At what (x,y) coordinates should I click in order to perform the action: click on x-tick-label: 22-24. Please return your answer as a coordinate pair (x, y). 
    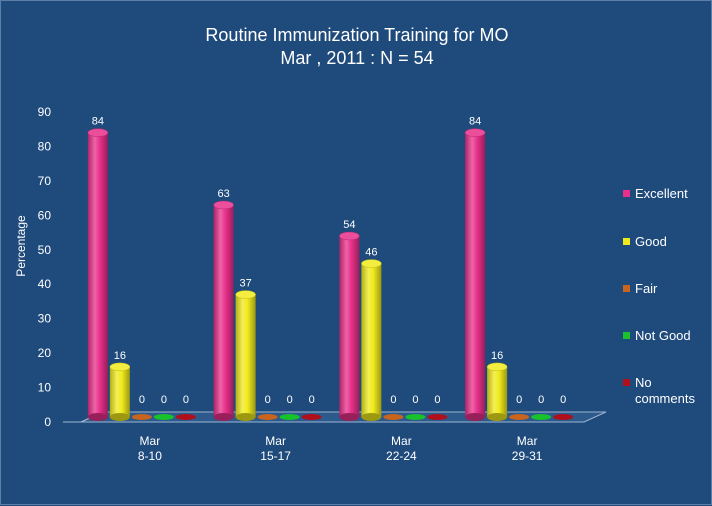
    Looking at the image, I should click on (401, 456).